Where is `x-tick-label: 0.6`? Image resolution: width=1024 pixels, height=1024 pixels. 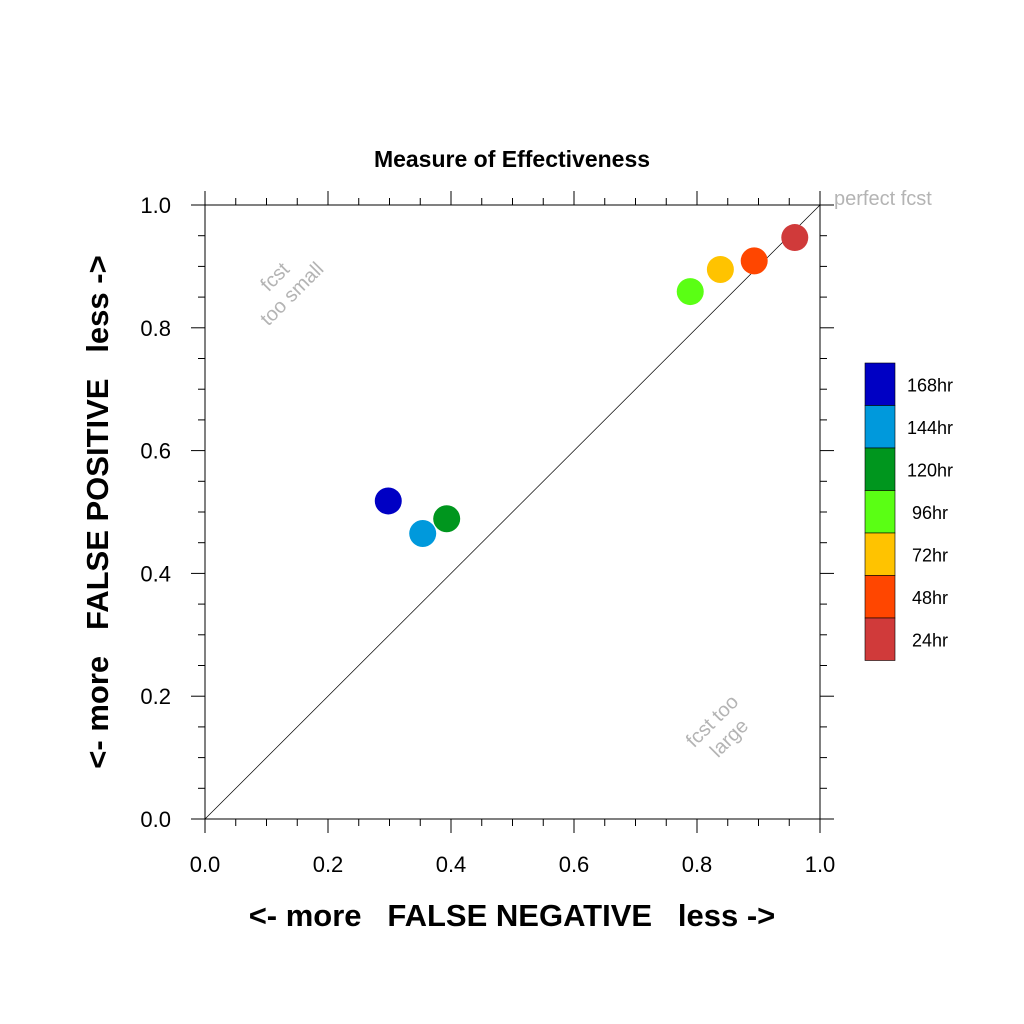 x-tick-label: 0.6 is located at coordinates (574, 864).